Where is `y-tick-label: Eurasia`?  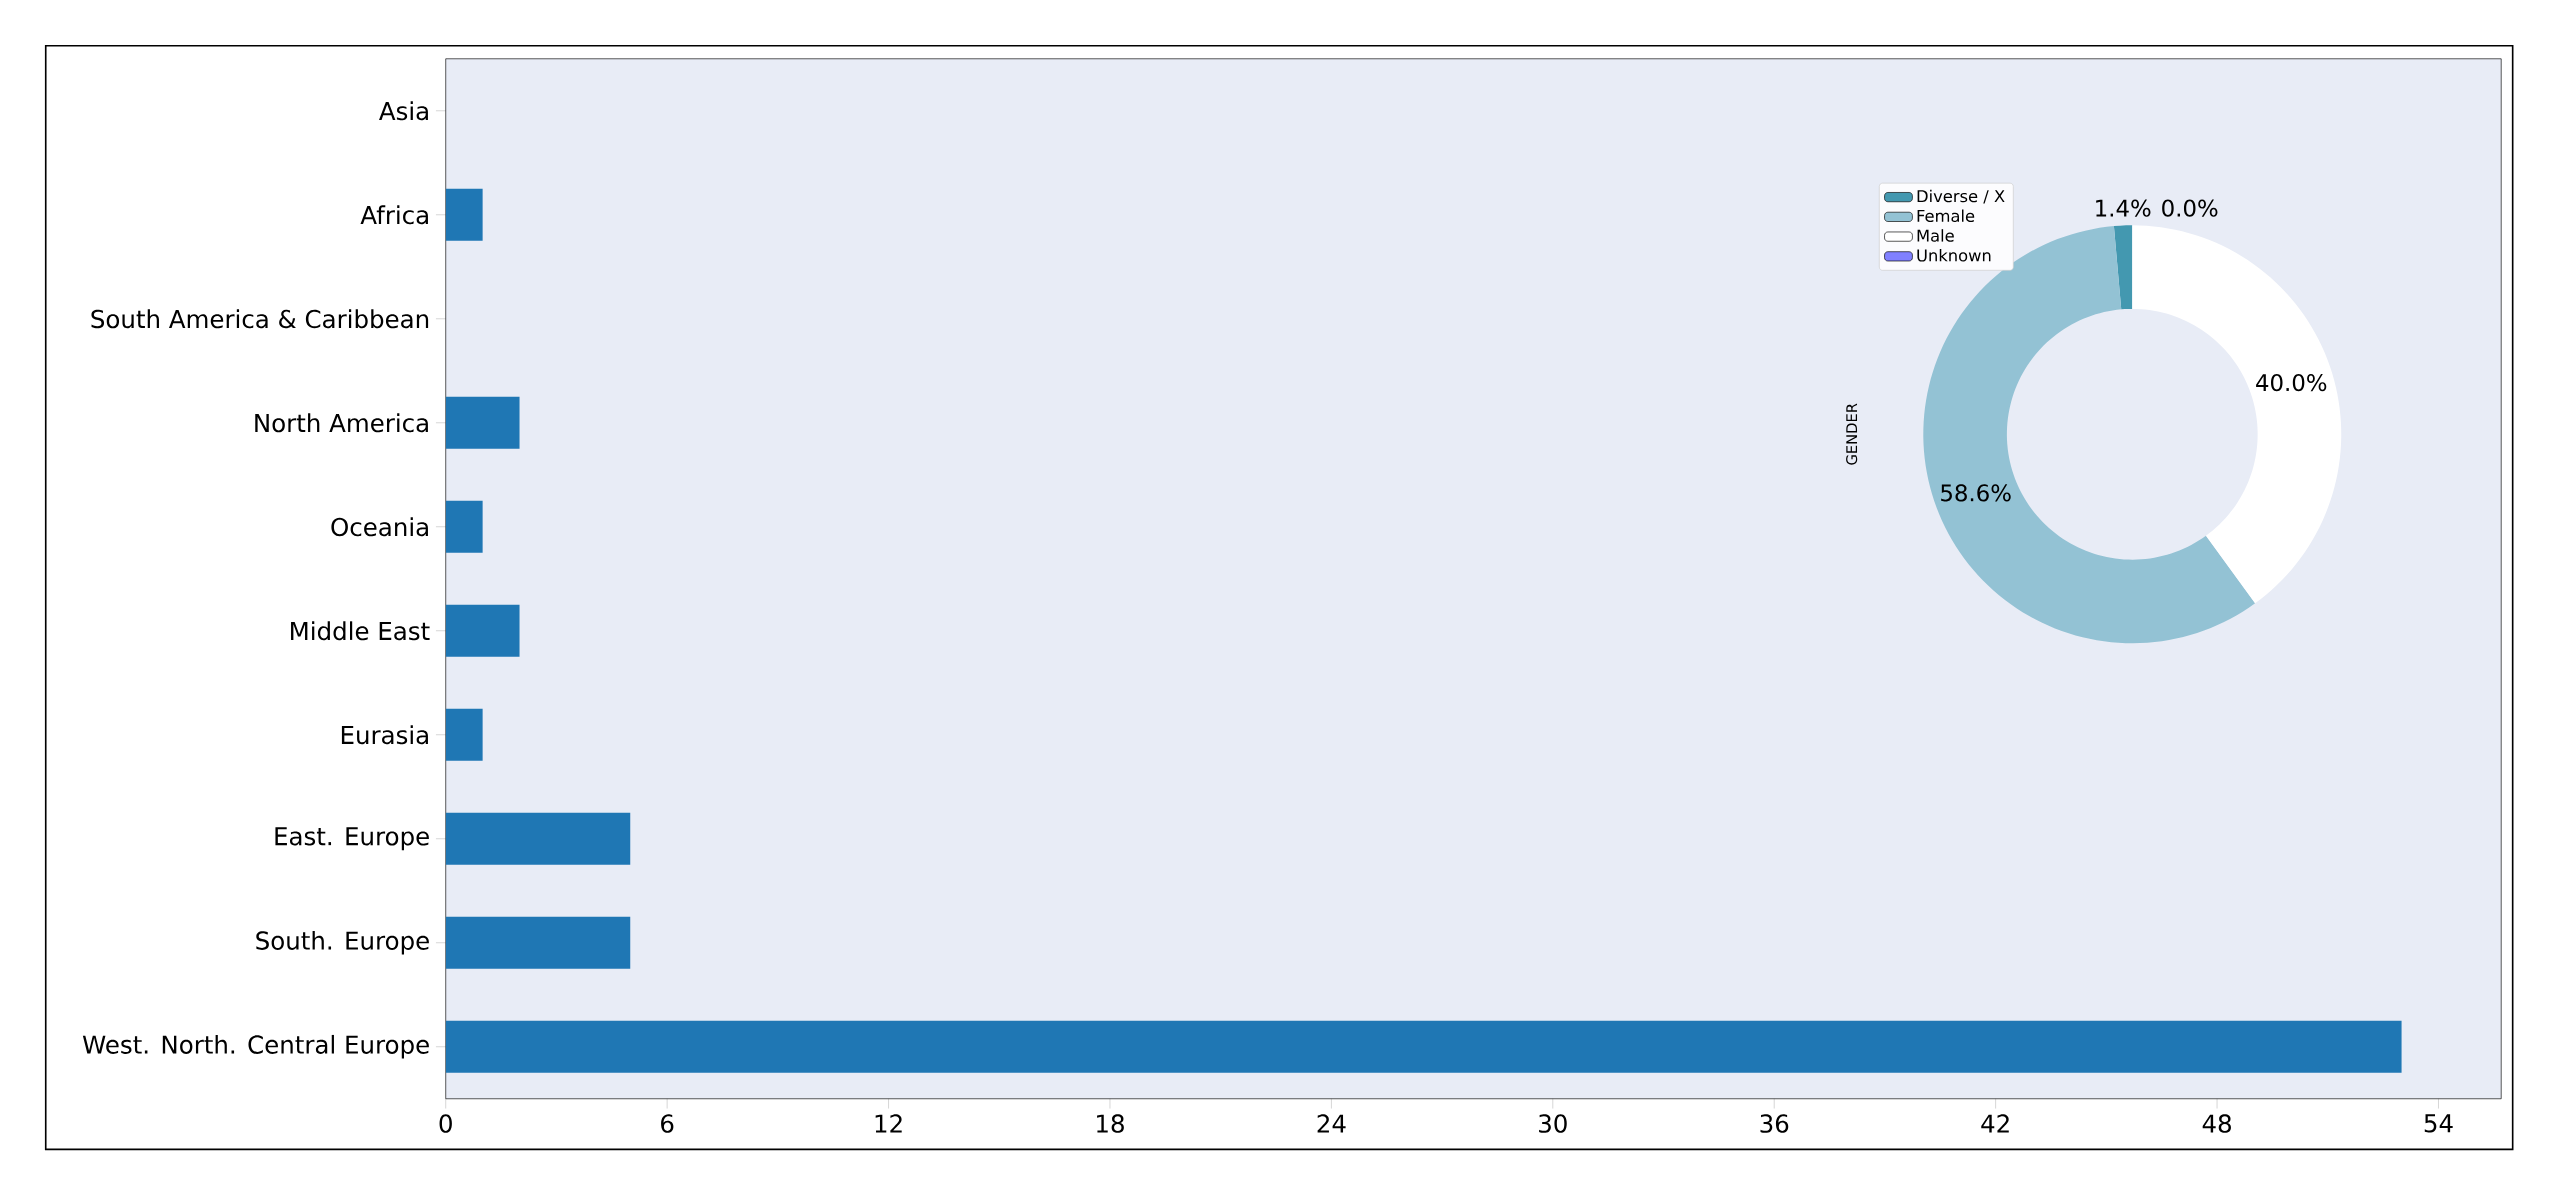
y-tick-label: Eurasia is located at coordinates (384, 735).